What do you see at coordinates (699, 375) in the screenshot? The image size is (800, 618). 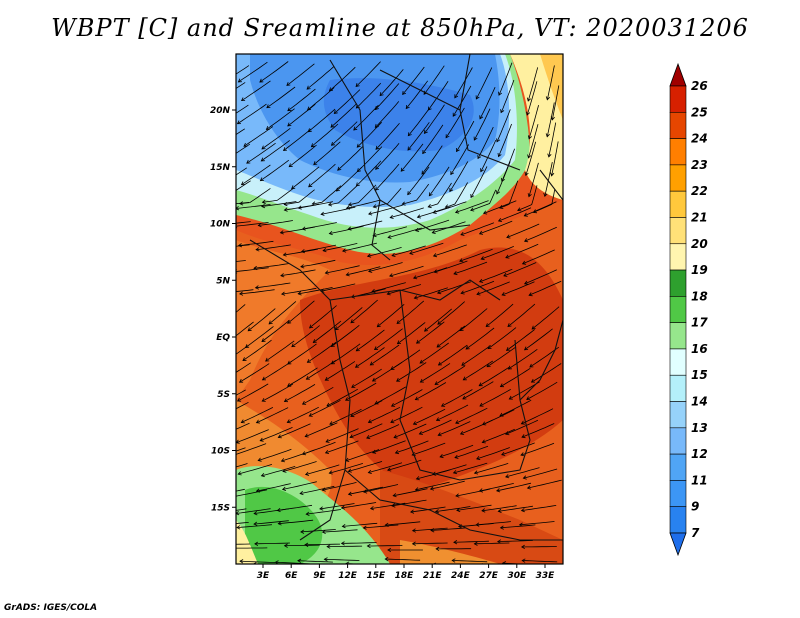 I see `colorbar-label: 15` at bounding box center [699, 375].